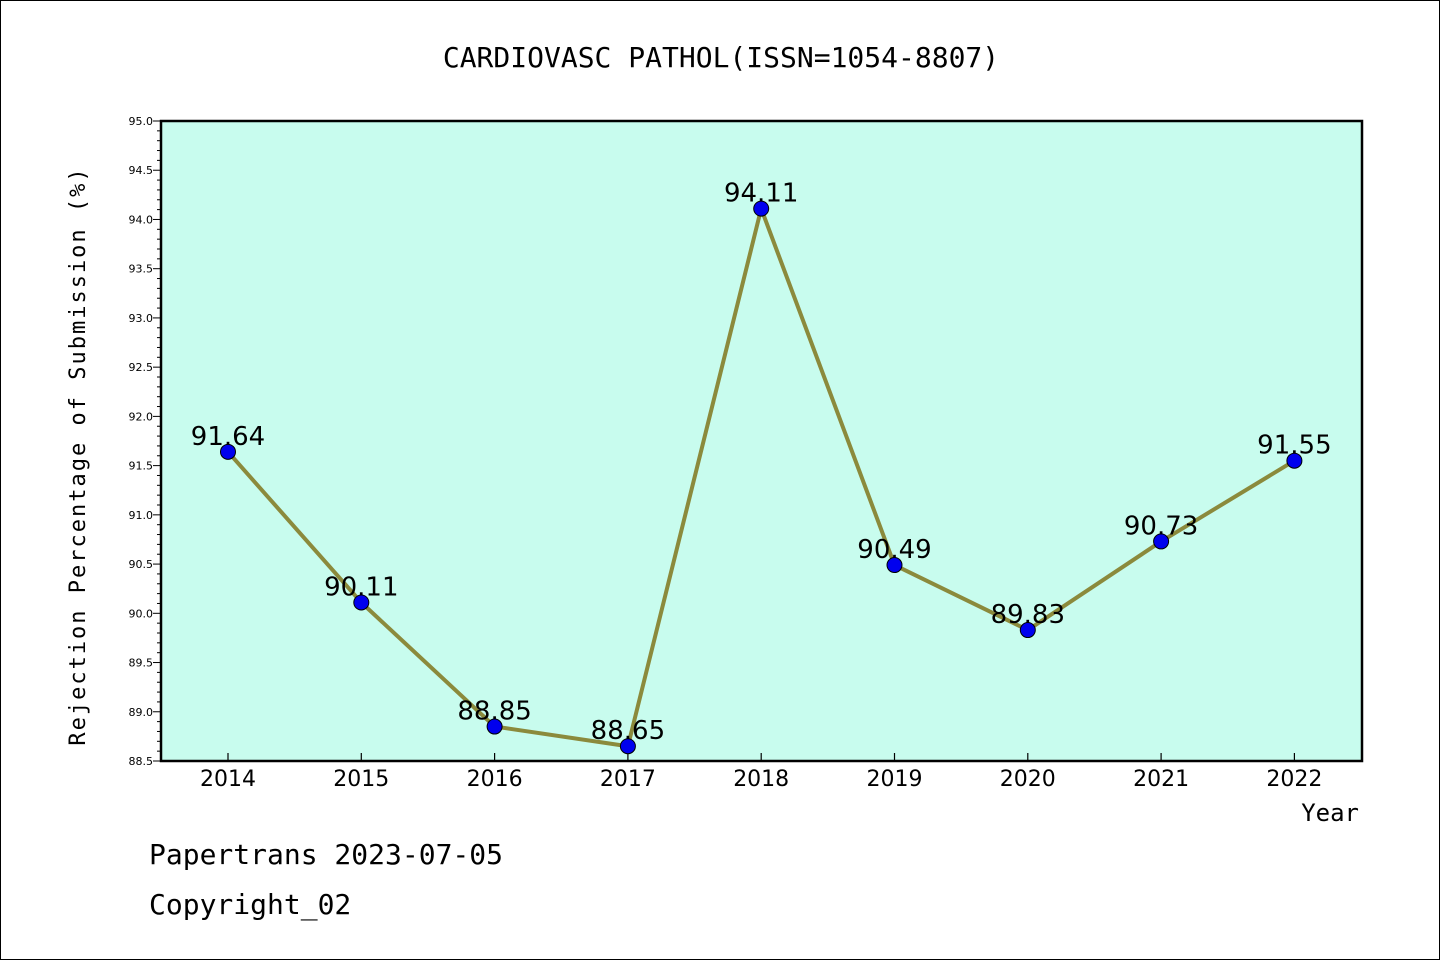 This screenshot has height=964, width=1440. Describe the element at coordinates (361, 779) in the screenshot. I see `x-tick-label: 2015` at that location.